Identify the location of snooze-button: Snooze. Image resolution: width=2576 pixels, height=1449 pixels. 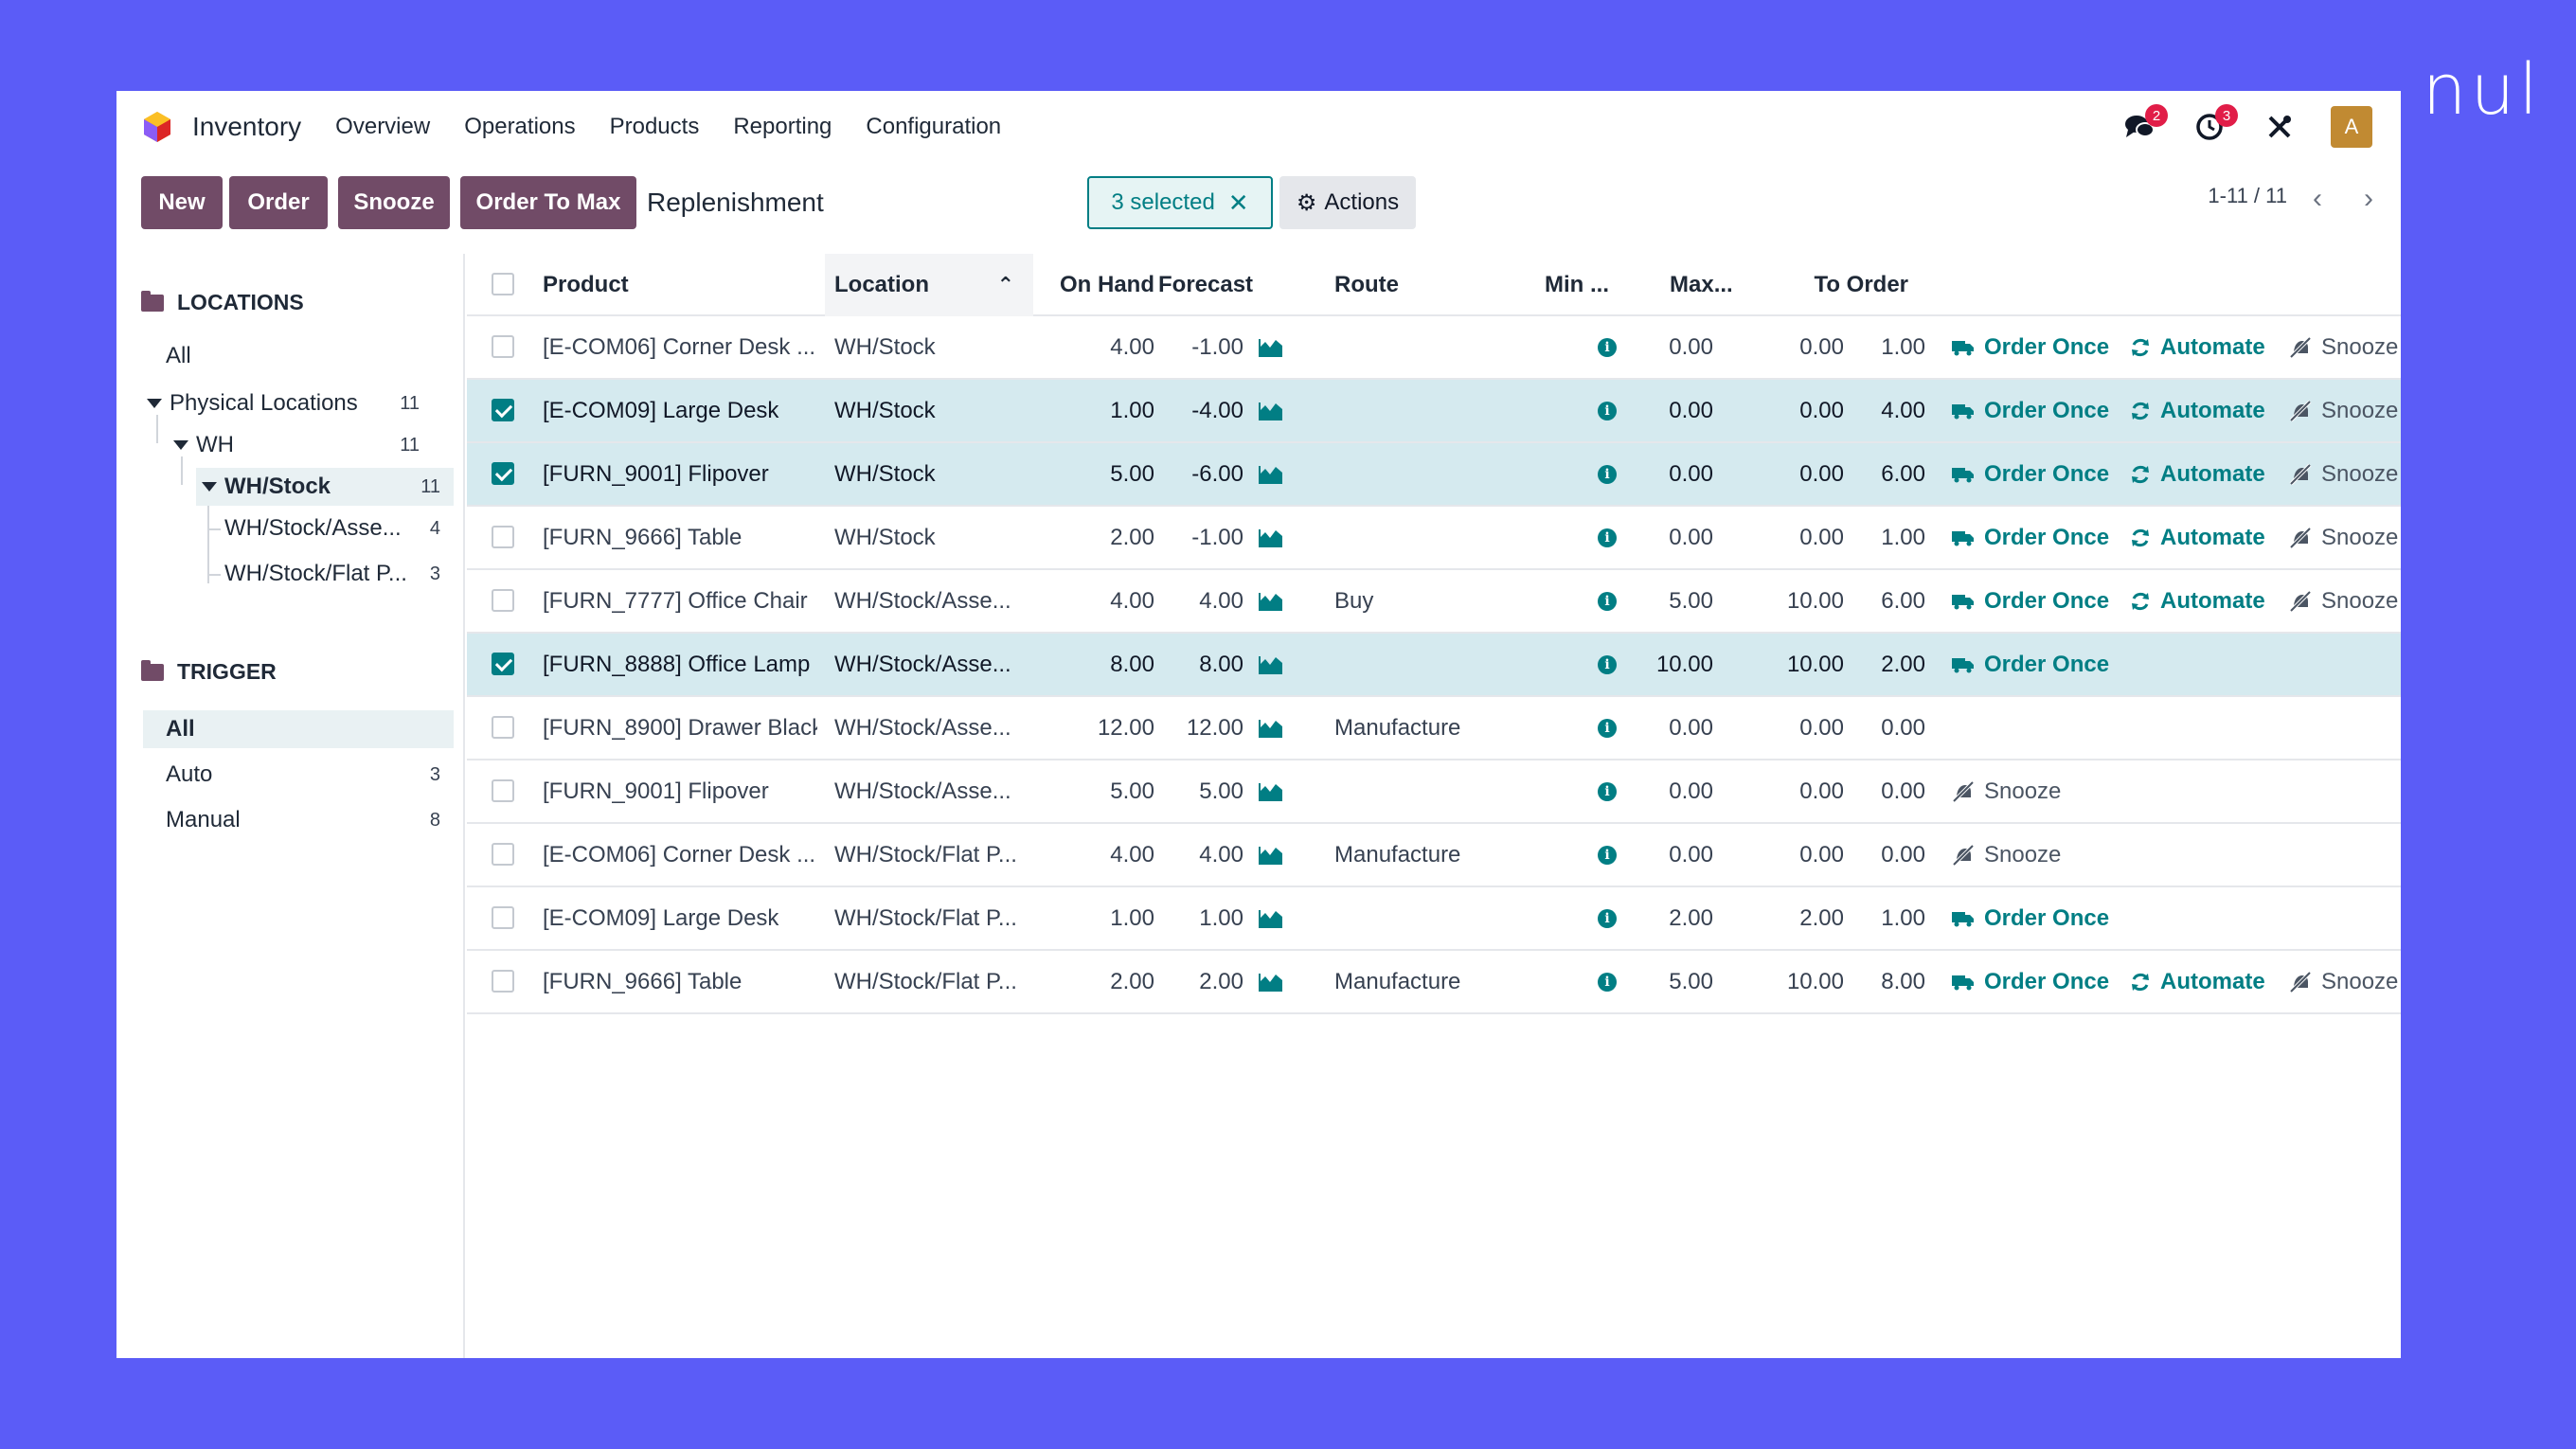
(394, 202).